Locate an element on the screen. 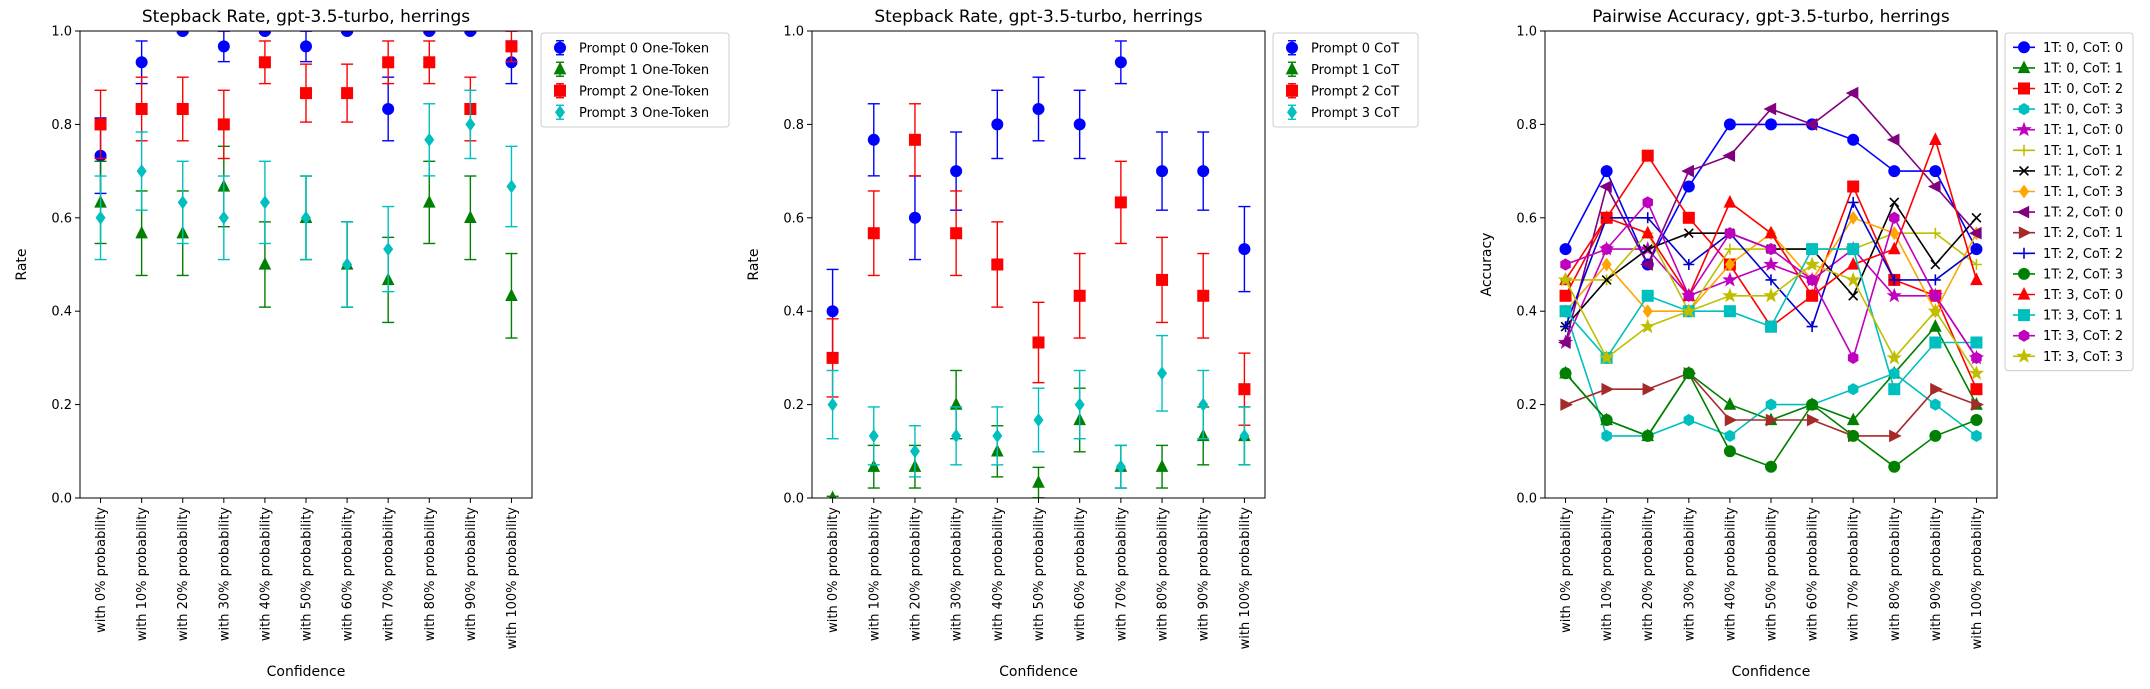  legend-entry: 1T: 1, CoT: 2 is located at coordinates (2068, 171).